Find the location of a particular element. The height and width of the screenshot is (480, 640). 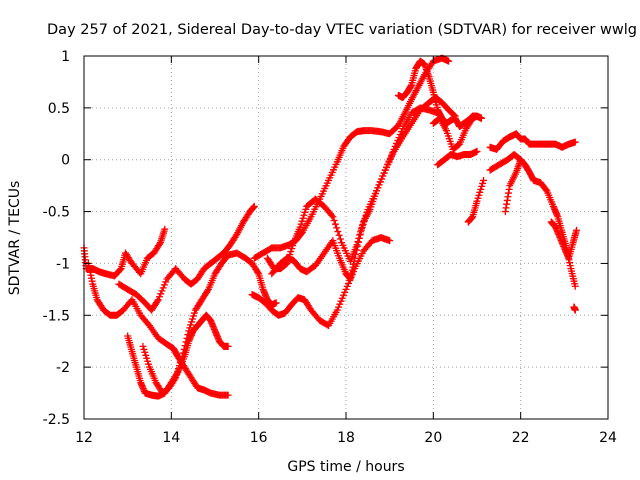

x-tick-label: 14 is located at coordinates (171, 438).